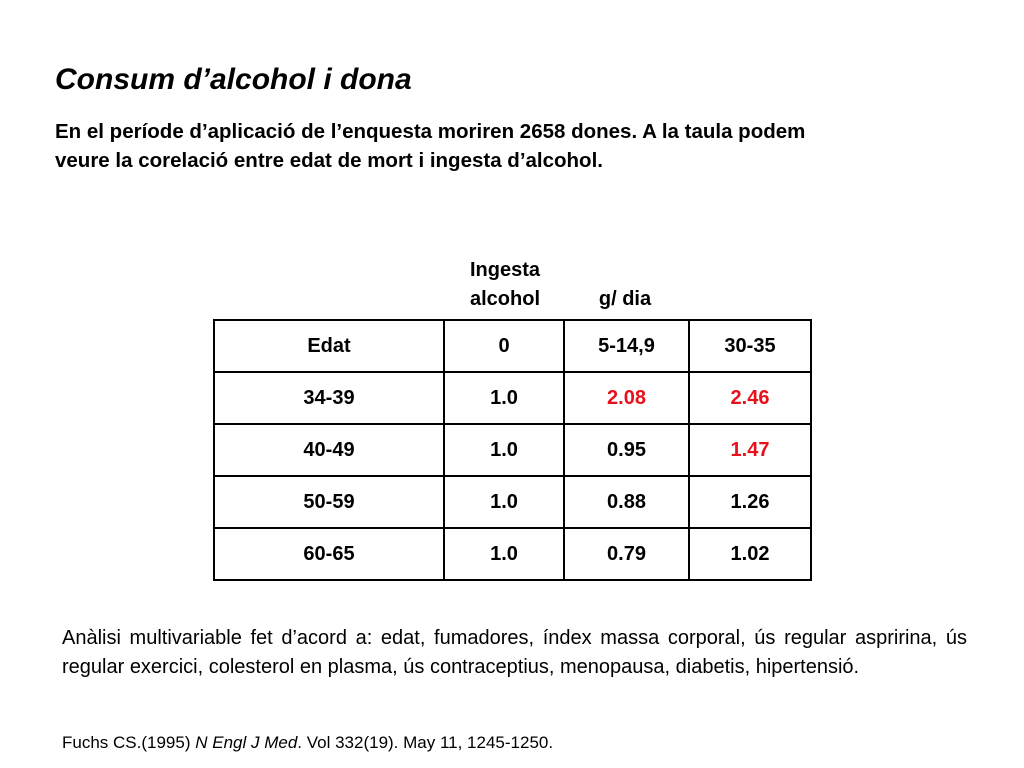 Image resolution: width=1024 pixels, height=768 pixels. What do you see at coordinates (750, 398) in the screenshot?
I see `table-cell-highlighted: 2.46` at bounding box center [750, 398].